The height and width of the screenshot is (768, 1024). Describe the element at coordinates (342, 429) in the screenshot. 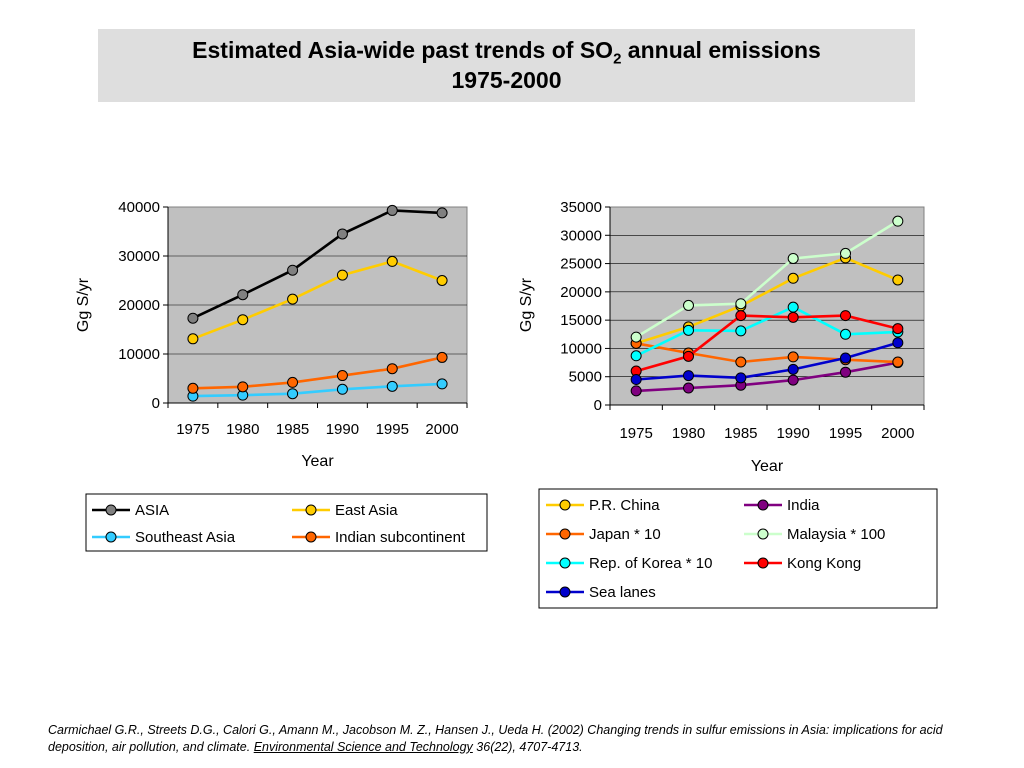

I see `chart1-x-tick-label: 1990` at that location.